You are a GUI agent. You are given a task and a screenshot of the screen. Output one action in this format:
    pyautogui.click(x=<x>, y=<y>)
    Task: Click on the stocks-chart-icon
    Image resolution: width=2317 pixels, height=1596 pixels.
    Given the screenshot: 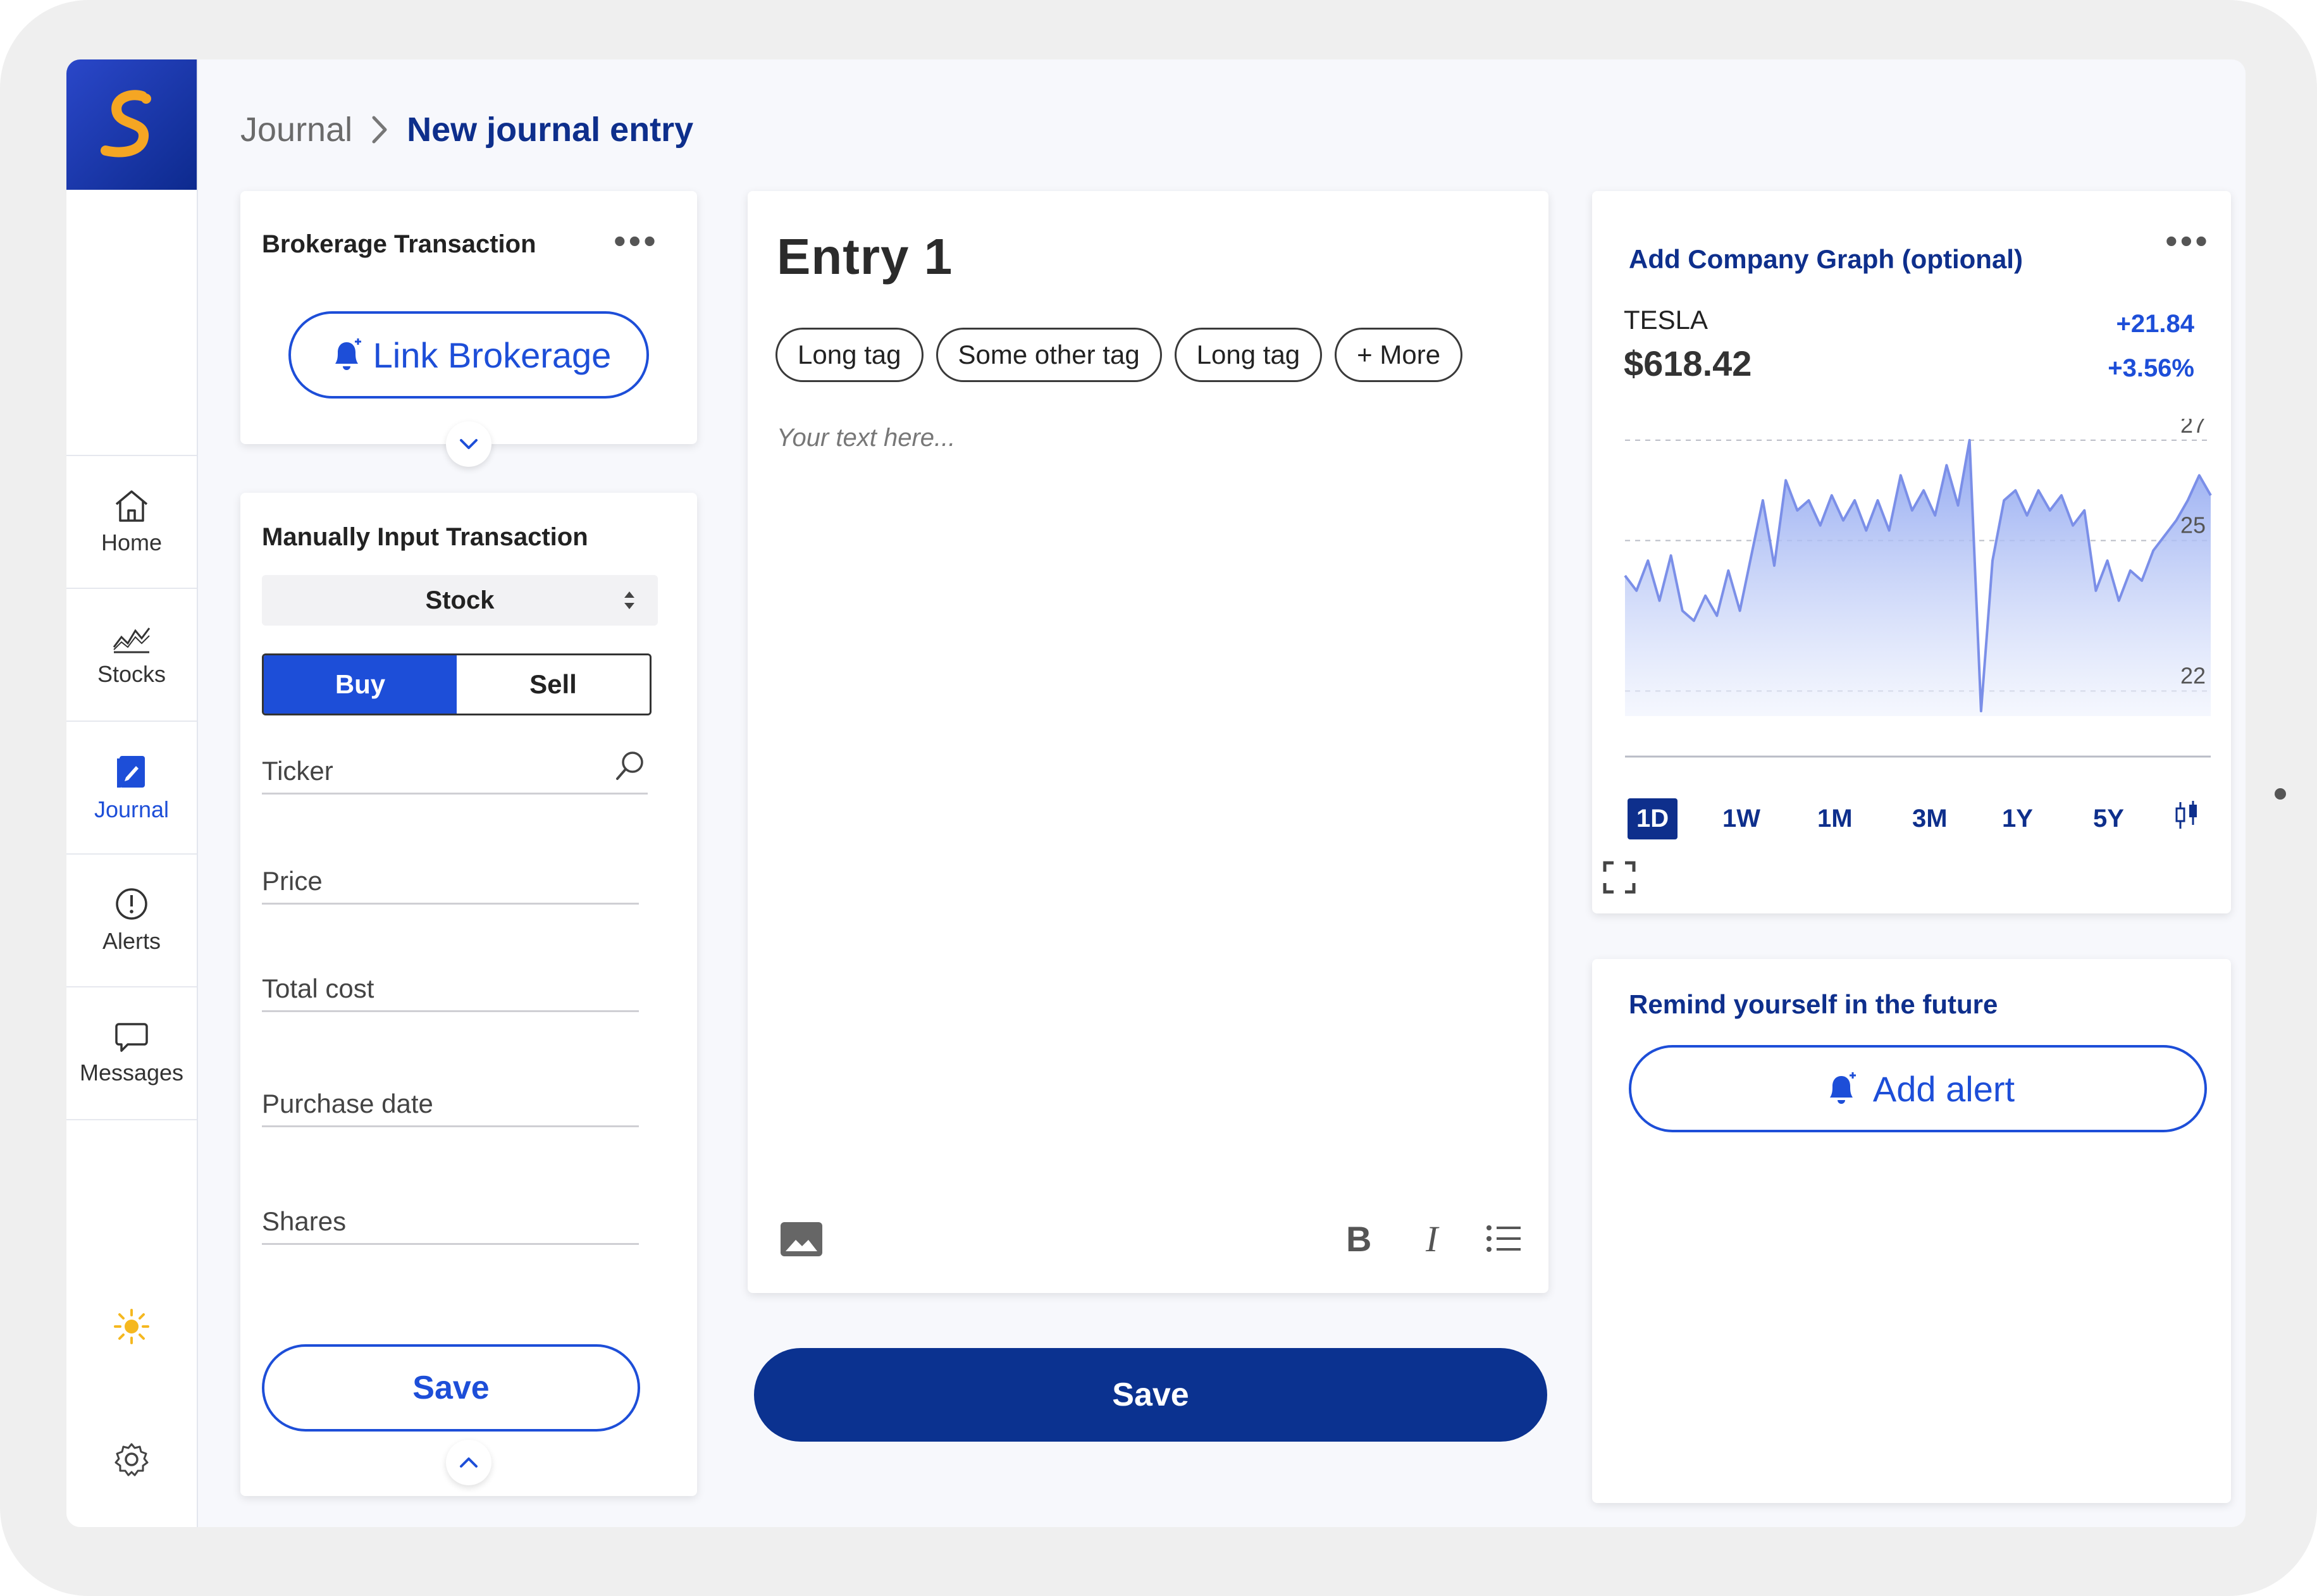 What is the action you would take?
    pyautogui.click(x=132, y=640)
    